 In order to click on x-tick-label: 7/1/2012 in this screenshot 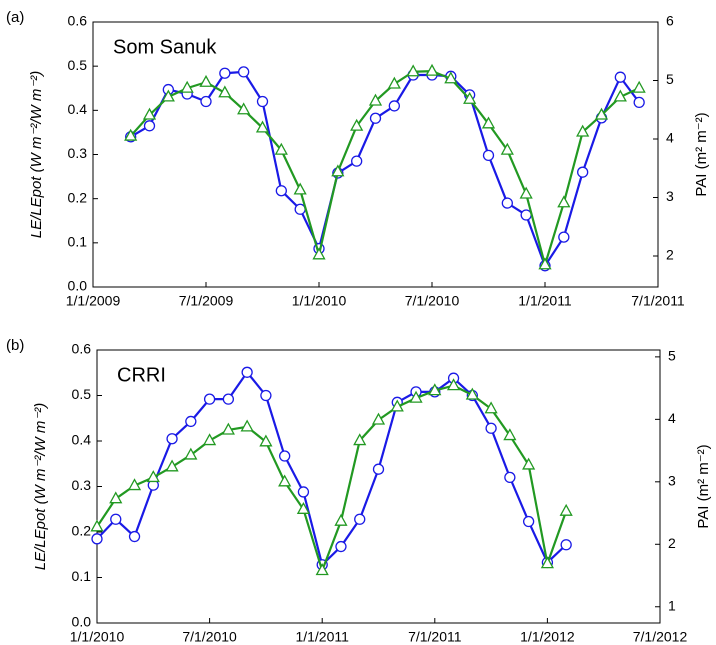, I will do `click(660, 637)`.